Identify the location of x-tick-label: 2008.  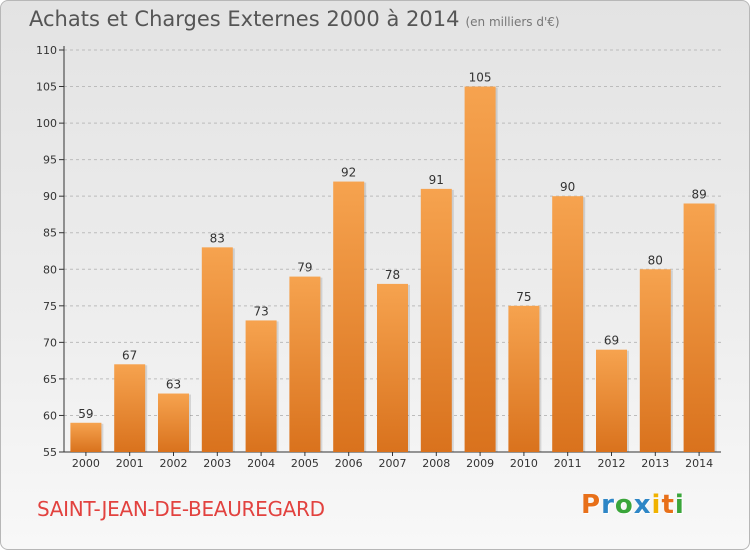
(436, 463).